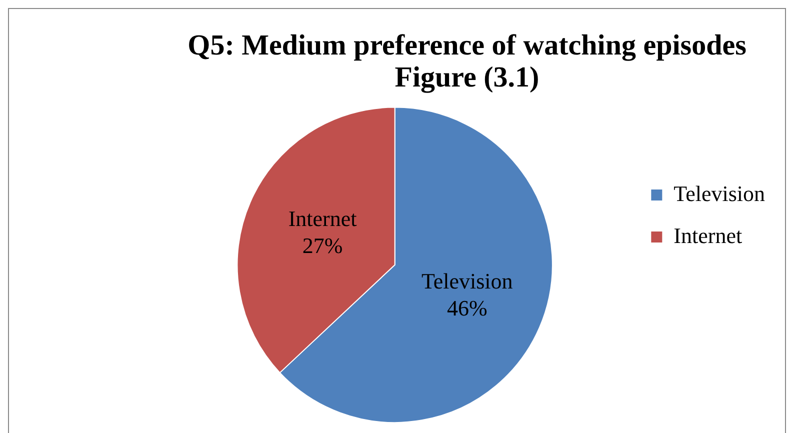 The width and height of the screenshot is (795, 433). What do you see at coordinates (720, 193) in the screenshot?
I see `legend-label: Television` at bounding box center [720, 193].